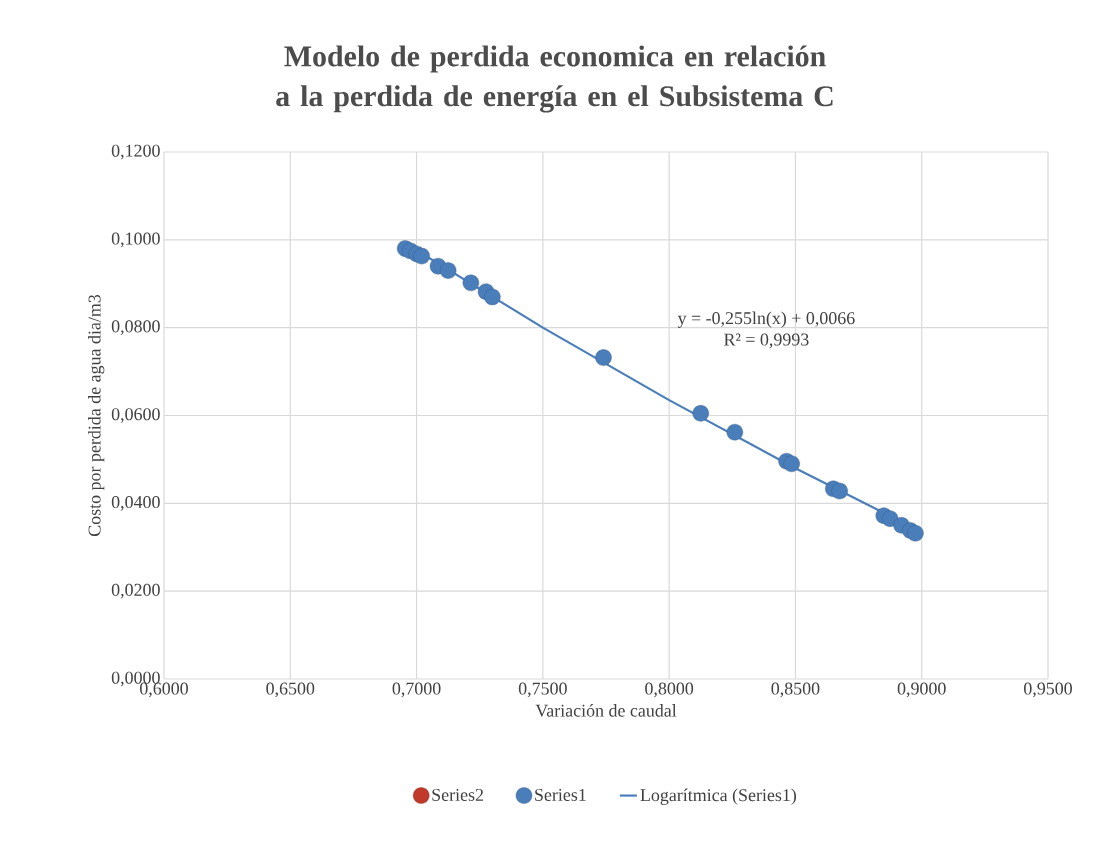  I want to click on y-tick-label: 0,0600, so click(135, 415).